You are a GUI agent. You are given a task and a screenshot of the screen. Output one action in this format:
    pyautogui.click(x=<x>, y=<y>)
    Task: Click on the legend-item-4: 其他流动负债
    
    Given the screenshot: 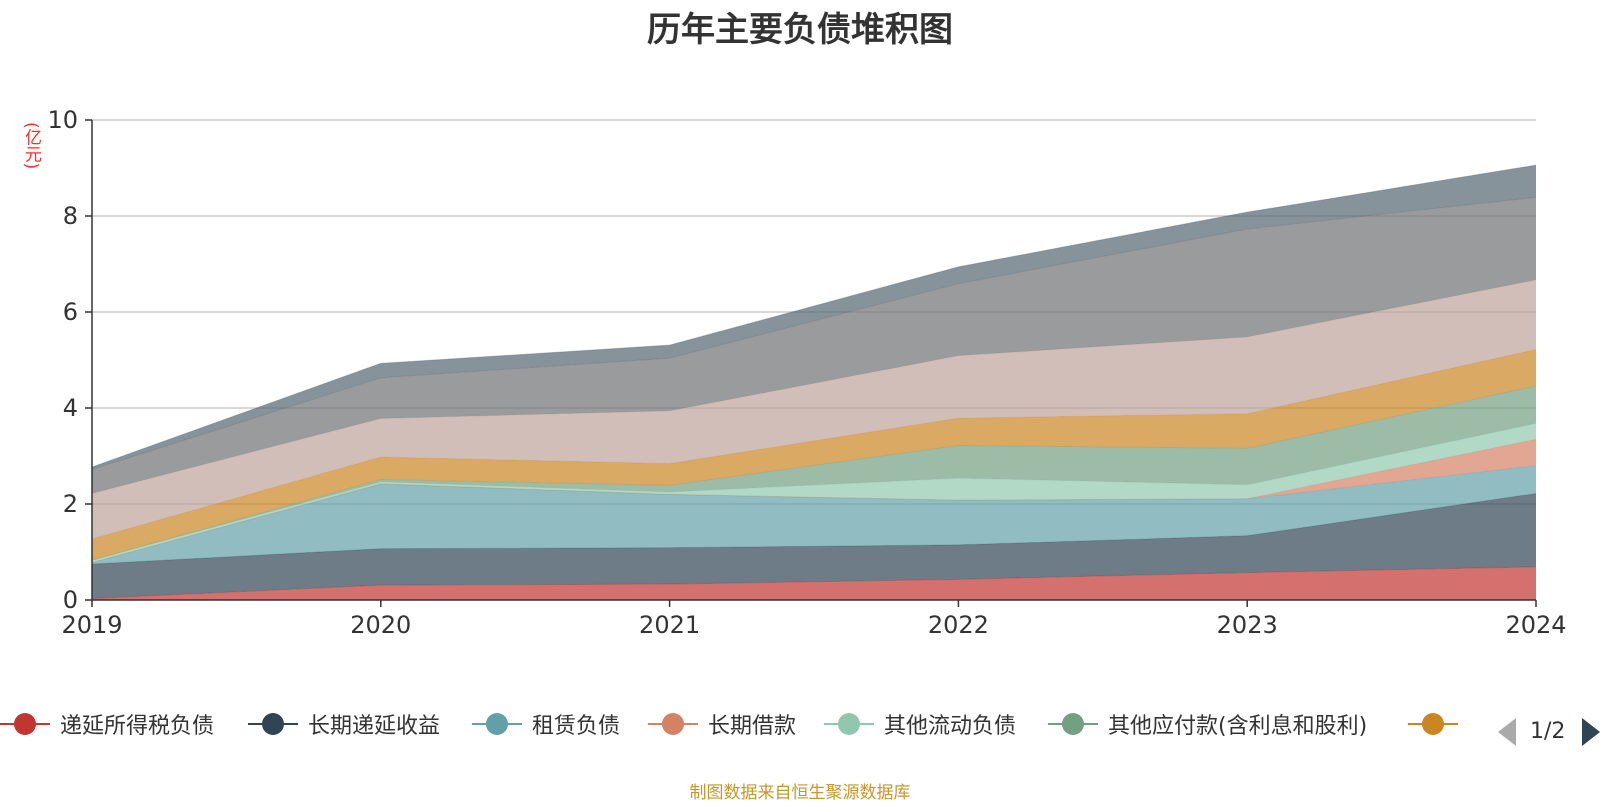 What is the action you would take?
    pyautogui.click(x=920, y=724)
    